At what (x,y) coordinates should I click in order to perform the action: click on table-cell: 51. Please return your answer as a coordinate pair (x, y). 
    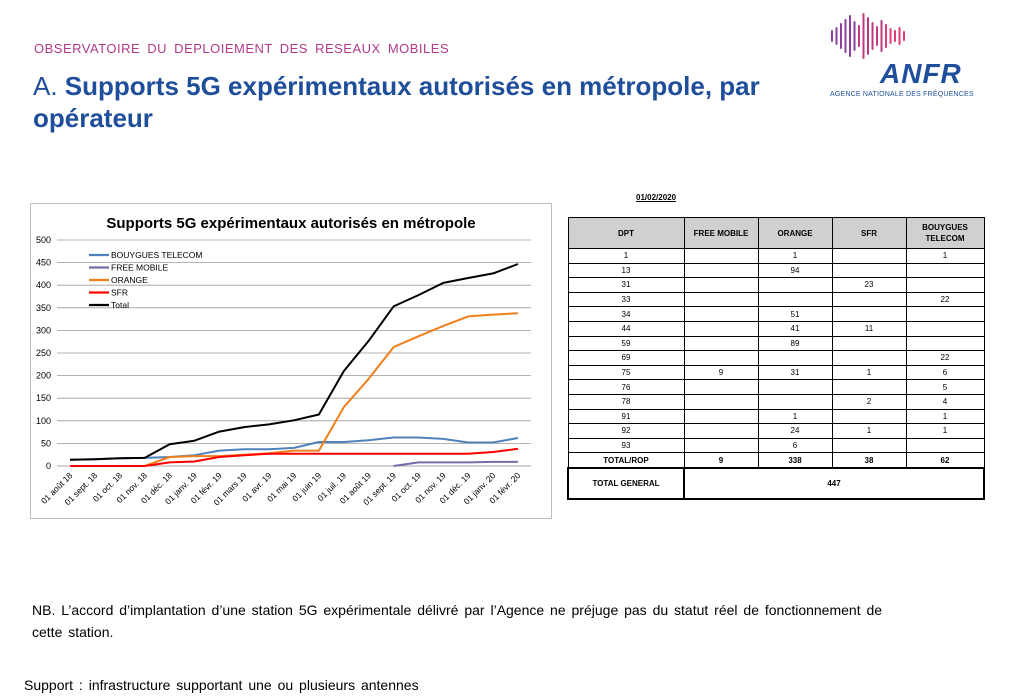
    Looking at the image, I should click on (795, 314).